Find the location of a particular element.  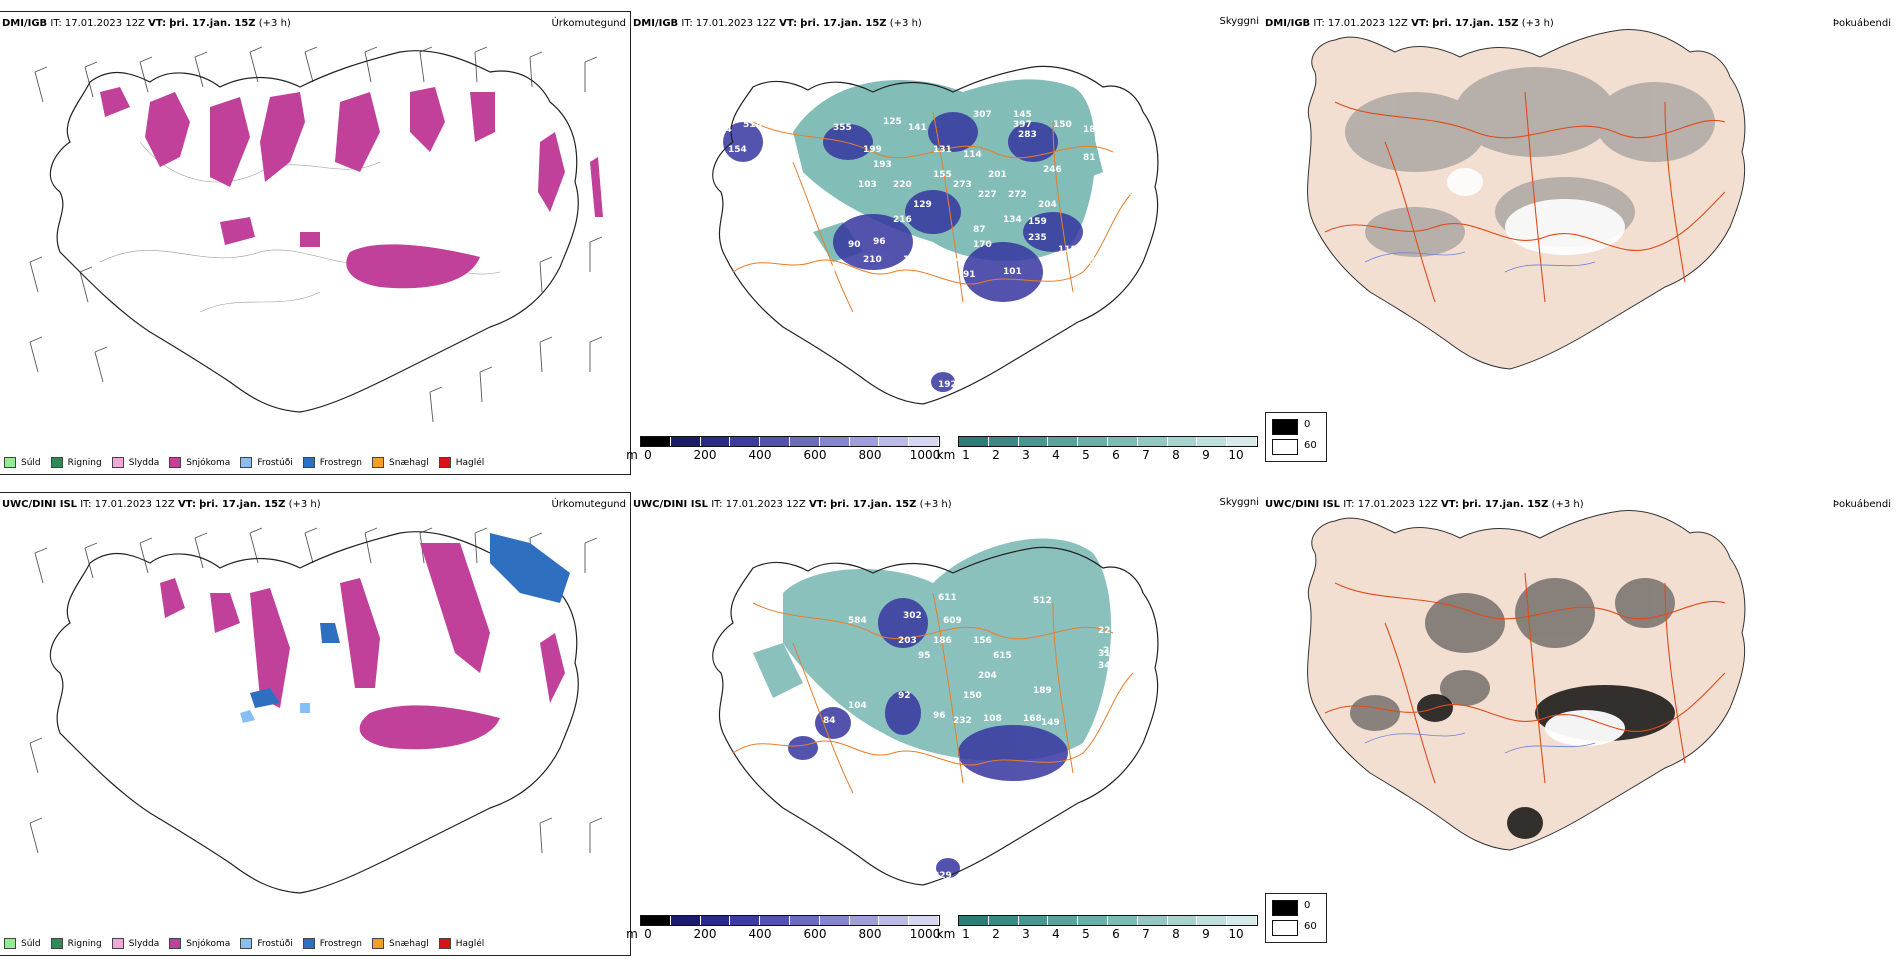

visibility-colorbar-bottom: km 1 2 3 4 5 6 7 8 9 10 is located at coordinates (1097, 929).